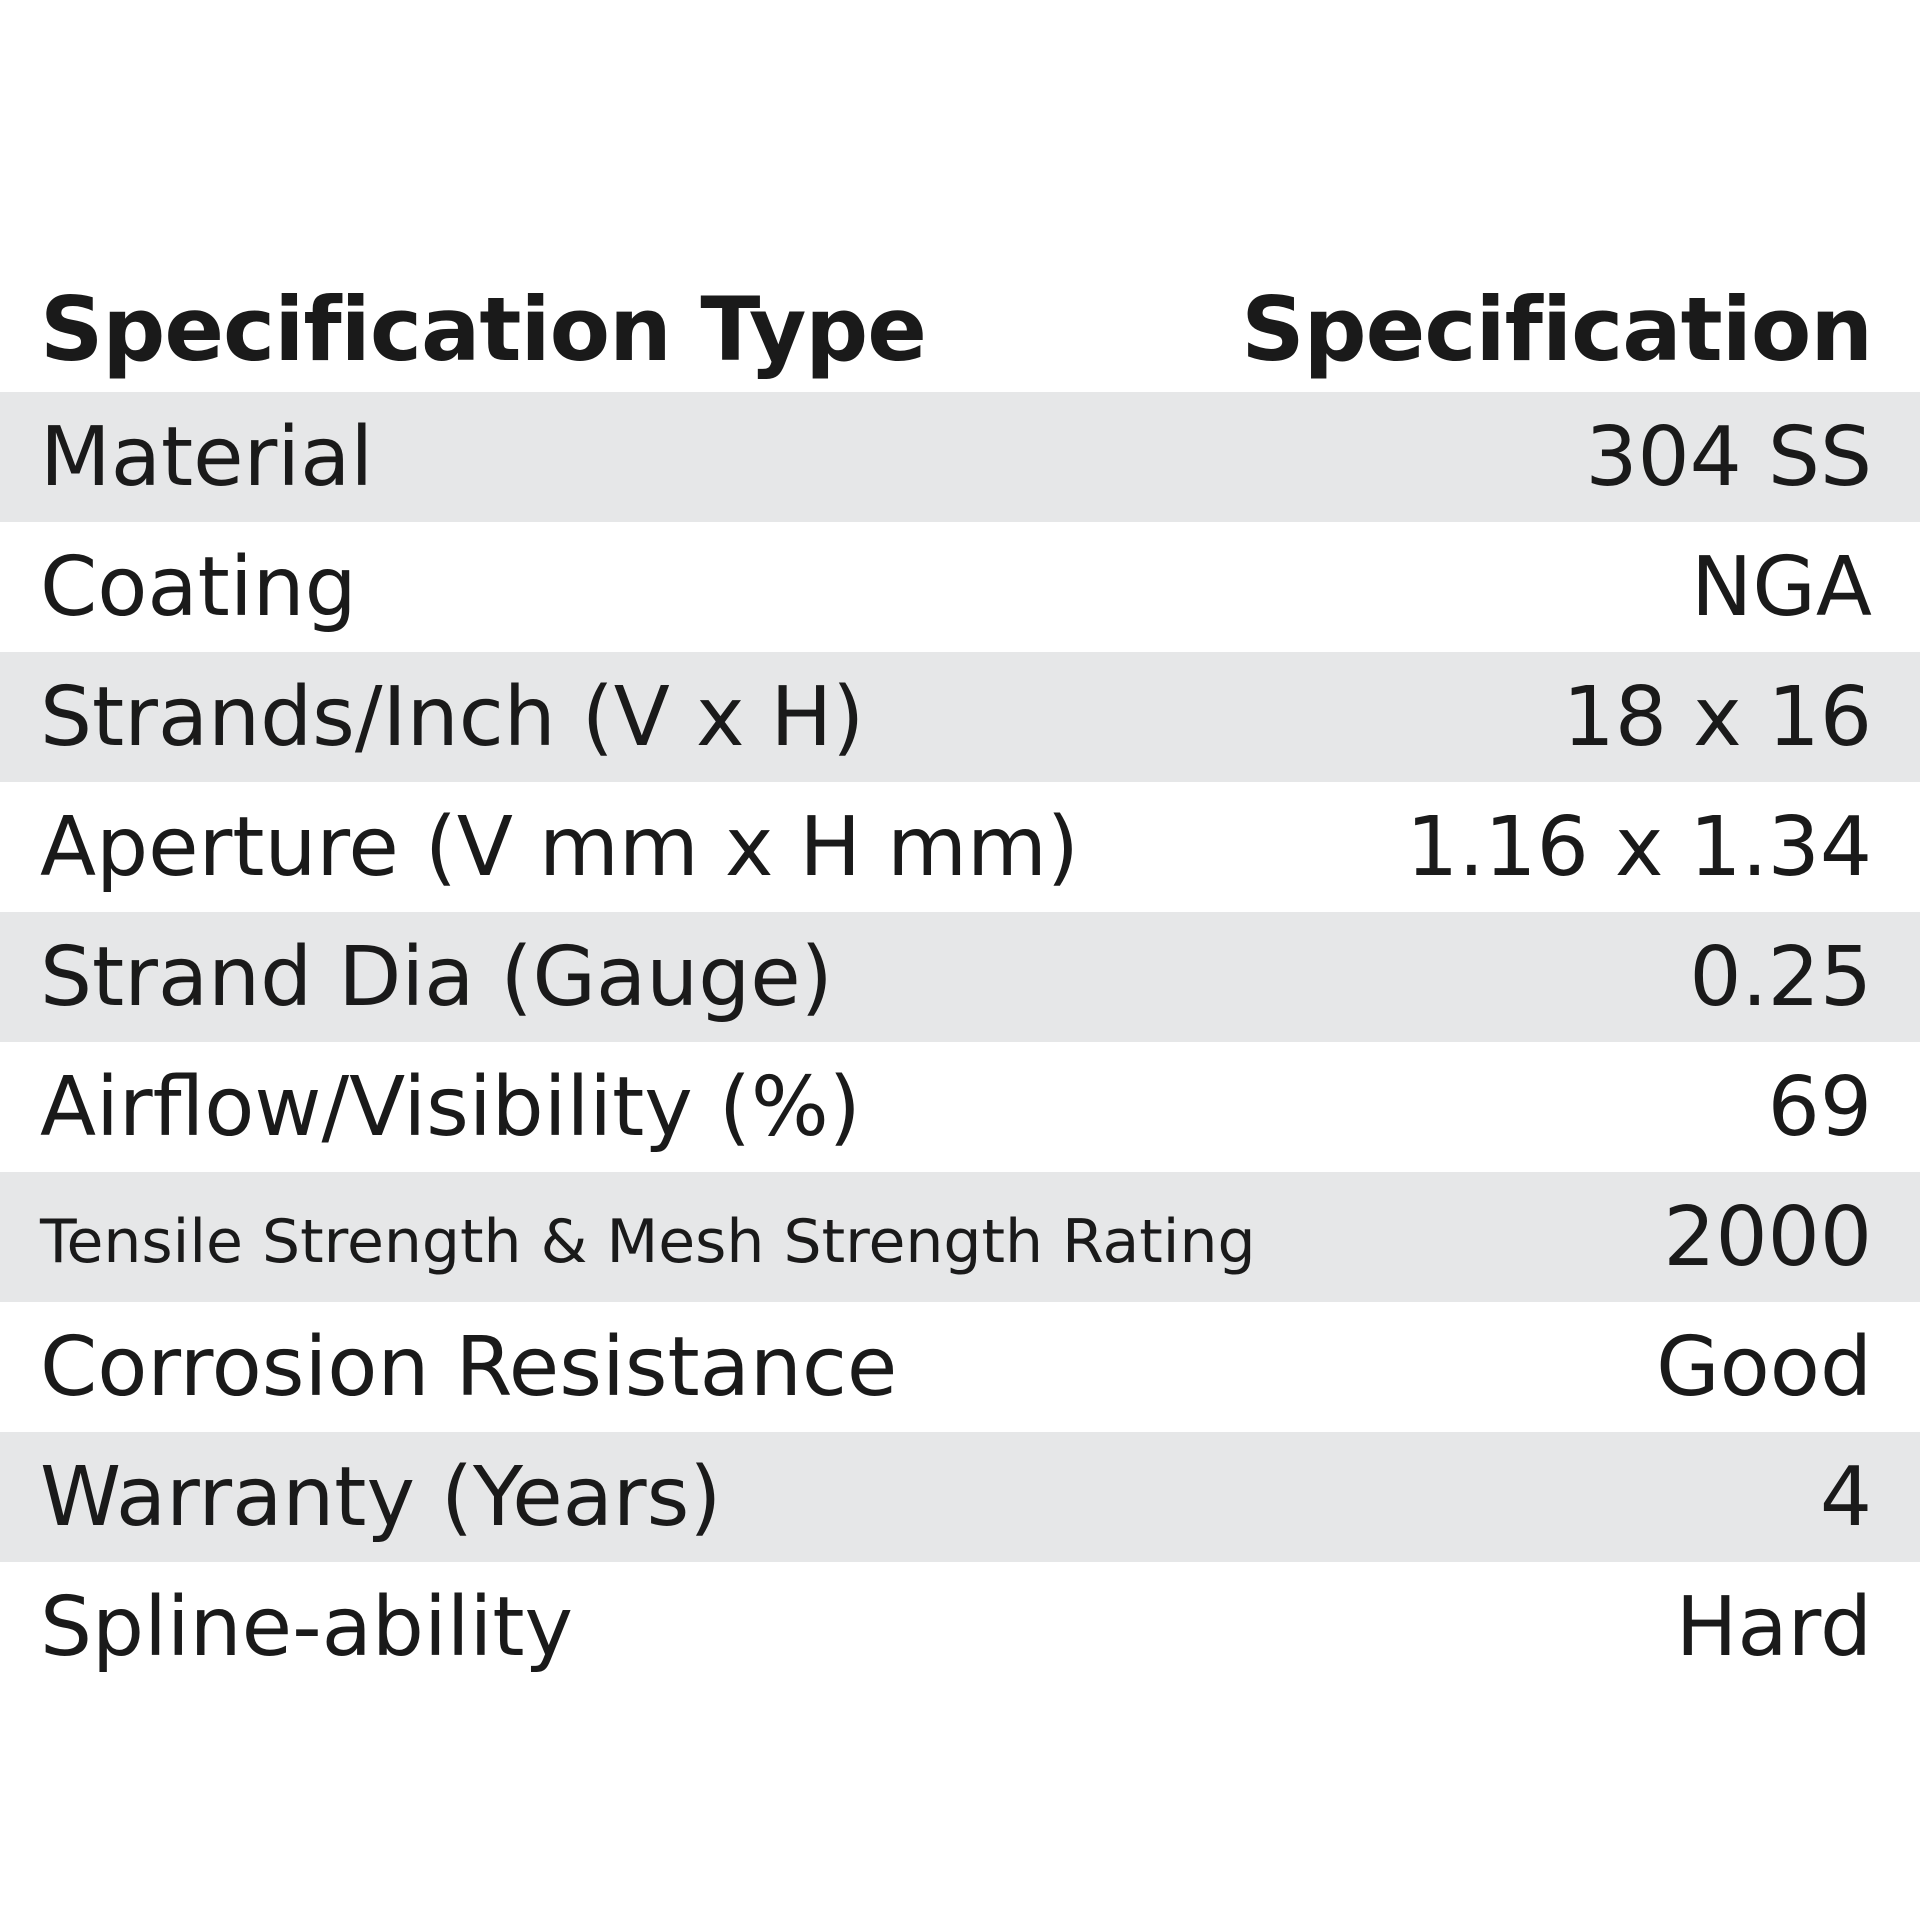 The width and height of the screenshot is (1920, 1920). What do you see at coordinates (306, 1627) in the screenshot?
I see `row-type: Spline-ability` at bounding box center [306, 1627].